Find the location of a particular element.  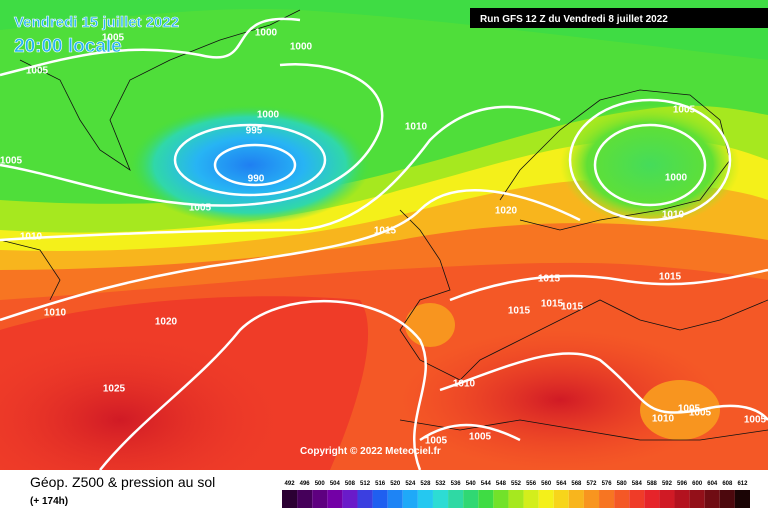

legend-label: 536 is located at coordinates (456, 484).